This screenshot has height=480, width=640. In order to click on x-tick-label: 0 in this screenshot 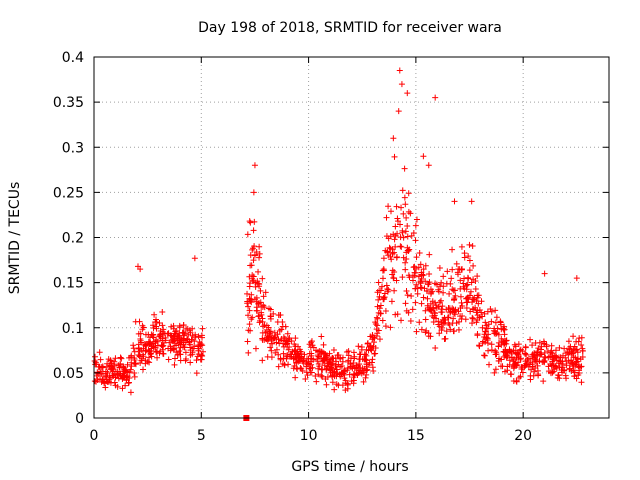, I will do `click(94, 436)`.